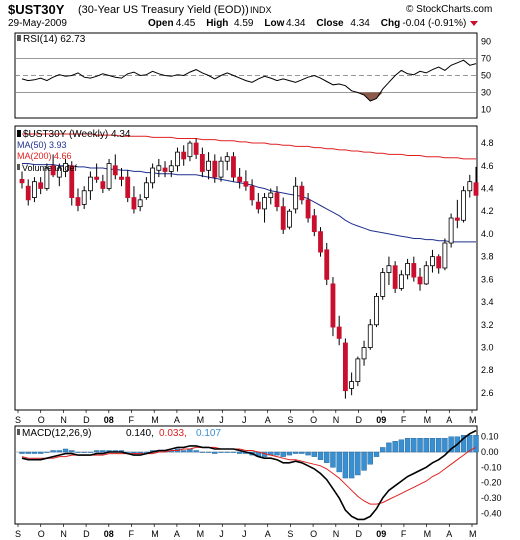 This screenshot has height=540, width=520. I want to click on macd-tick-label: -0.20, so click(491, 483).